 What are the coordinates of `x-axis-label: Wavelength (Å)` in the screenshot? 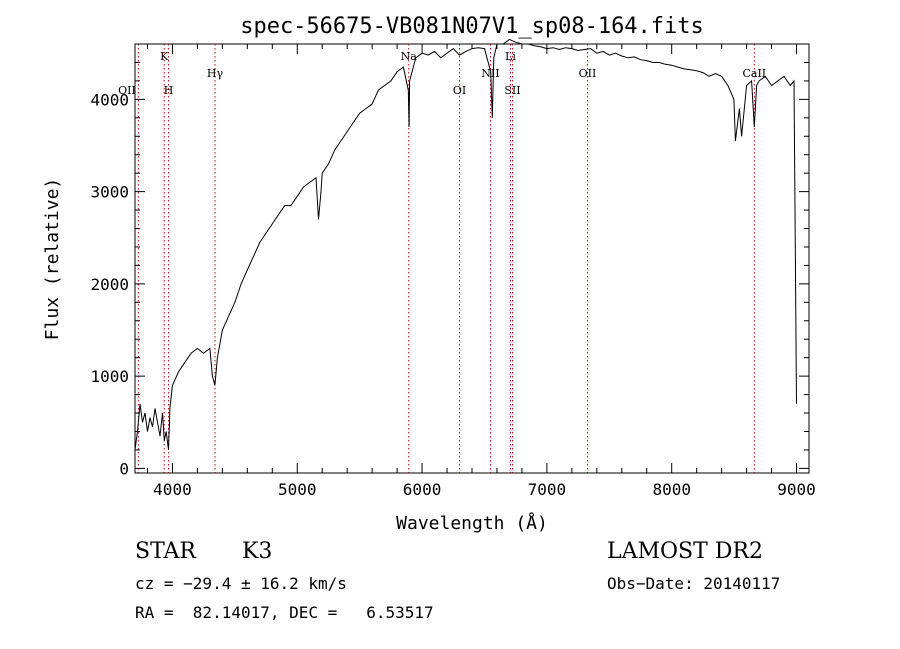 It's located at (472, 523).